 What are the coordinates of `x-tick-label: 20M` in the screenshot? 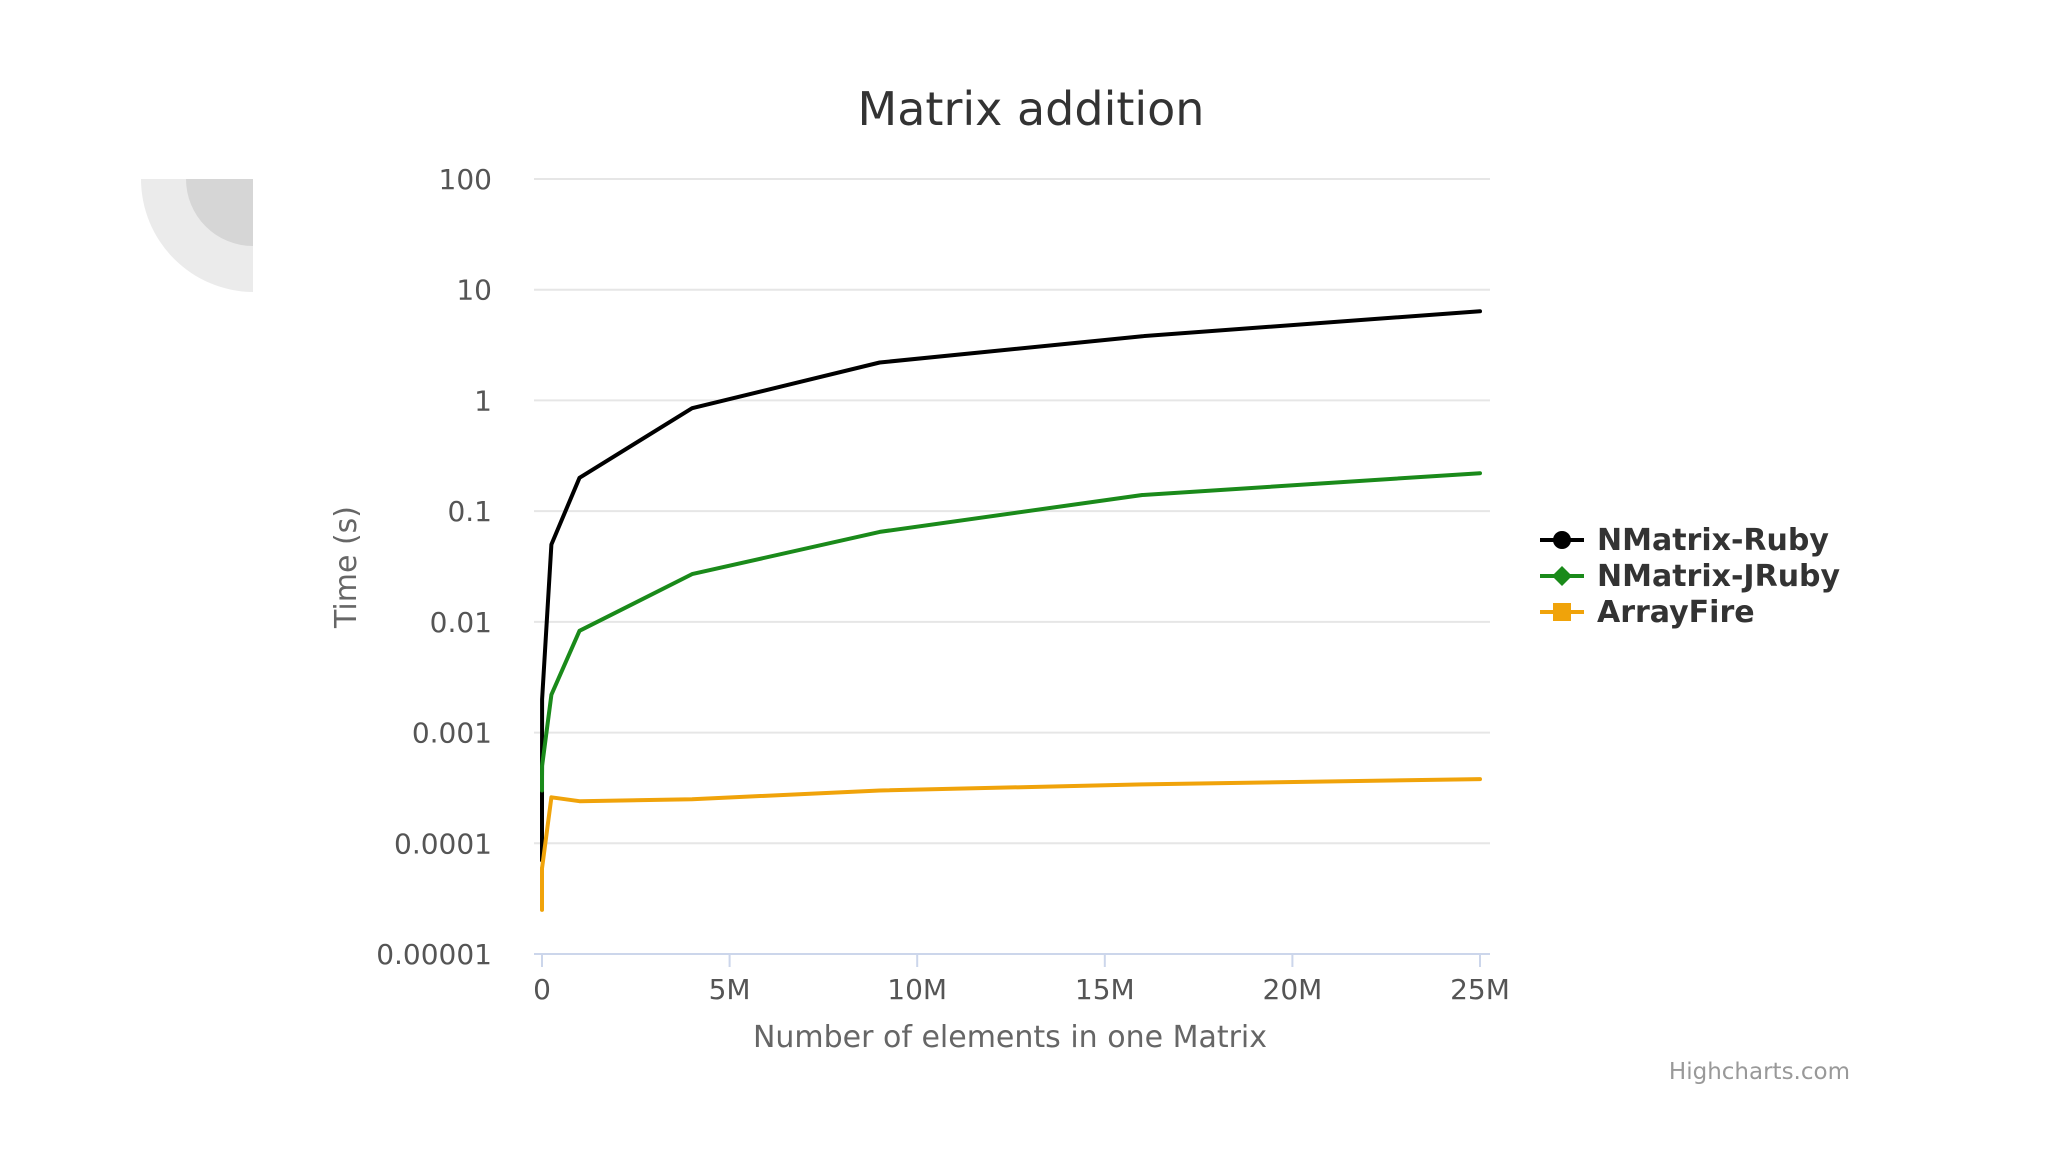 It's located at (1293, 989).